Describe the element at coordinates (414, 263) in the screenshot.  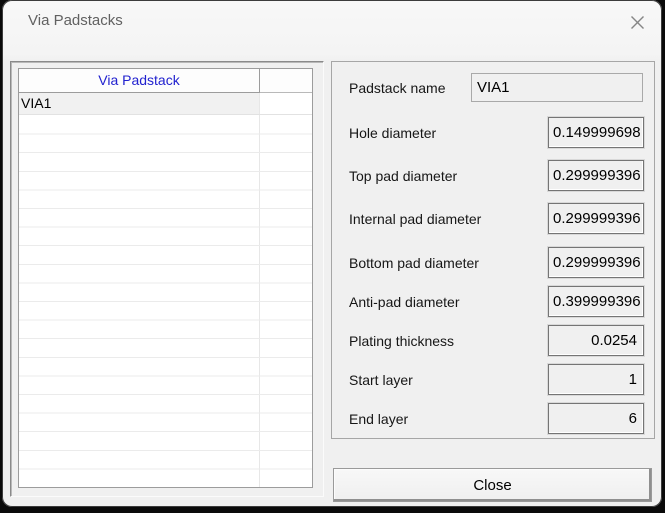
I see `bottom-pad-diameter-label: Bottom pad diameter` at that location.